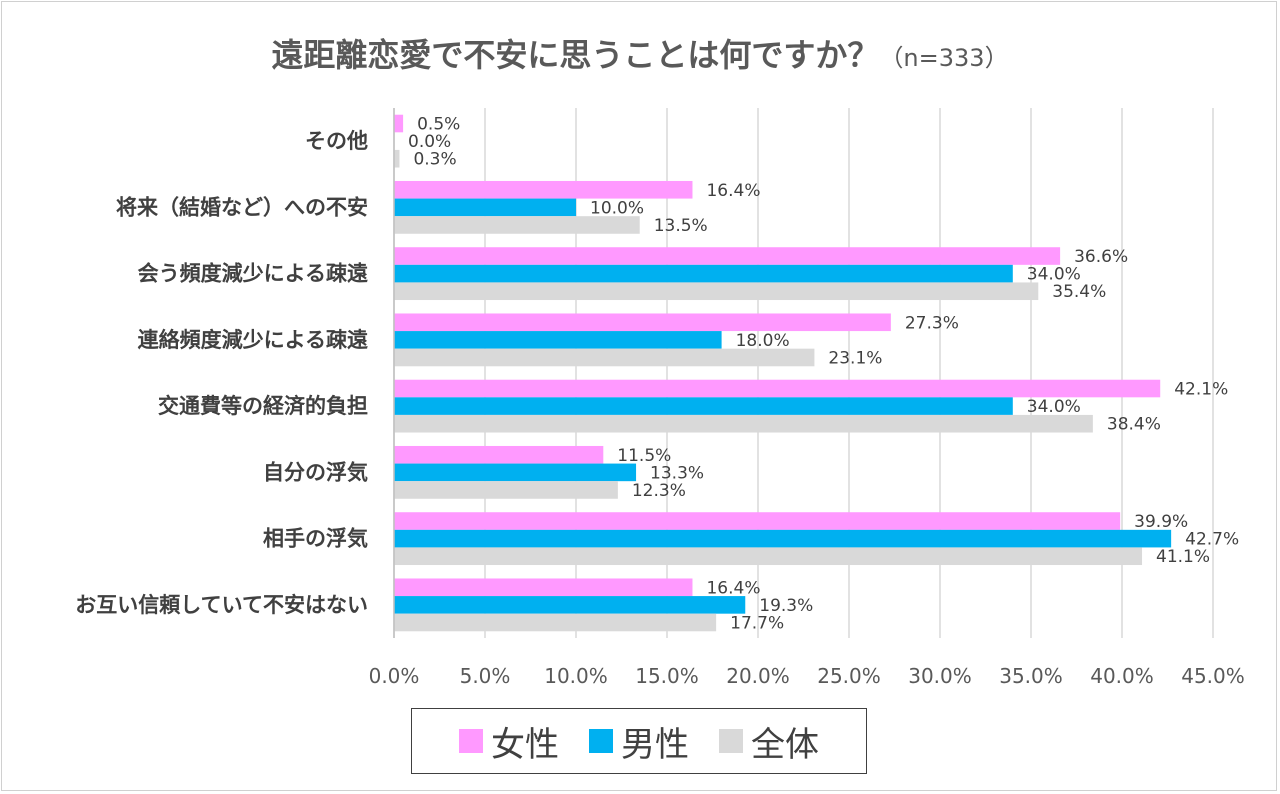 The image size is (1280, 794). I want to click on legend-label-overall: 全体, so click(785, 744).